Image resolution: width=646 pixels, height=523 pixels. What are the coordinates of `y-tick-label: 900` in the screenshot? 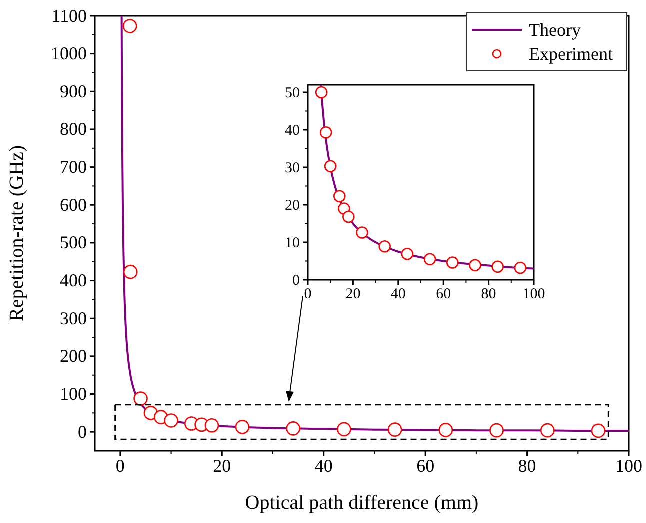 It's located at (73, 91).